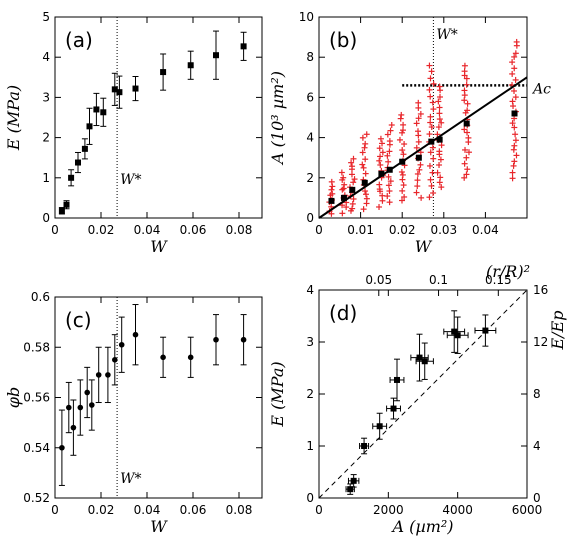 This screenshot has width=581, height=537. Describe the element at coordinates (310, 394) in the screenshot. I see `panel-d-y-tick-label: 2` at that location.